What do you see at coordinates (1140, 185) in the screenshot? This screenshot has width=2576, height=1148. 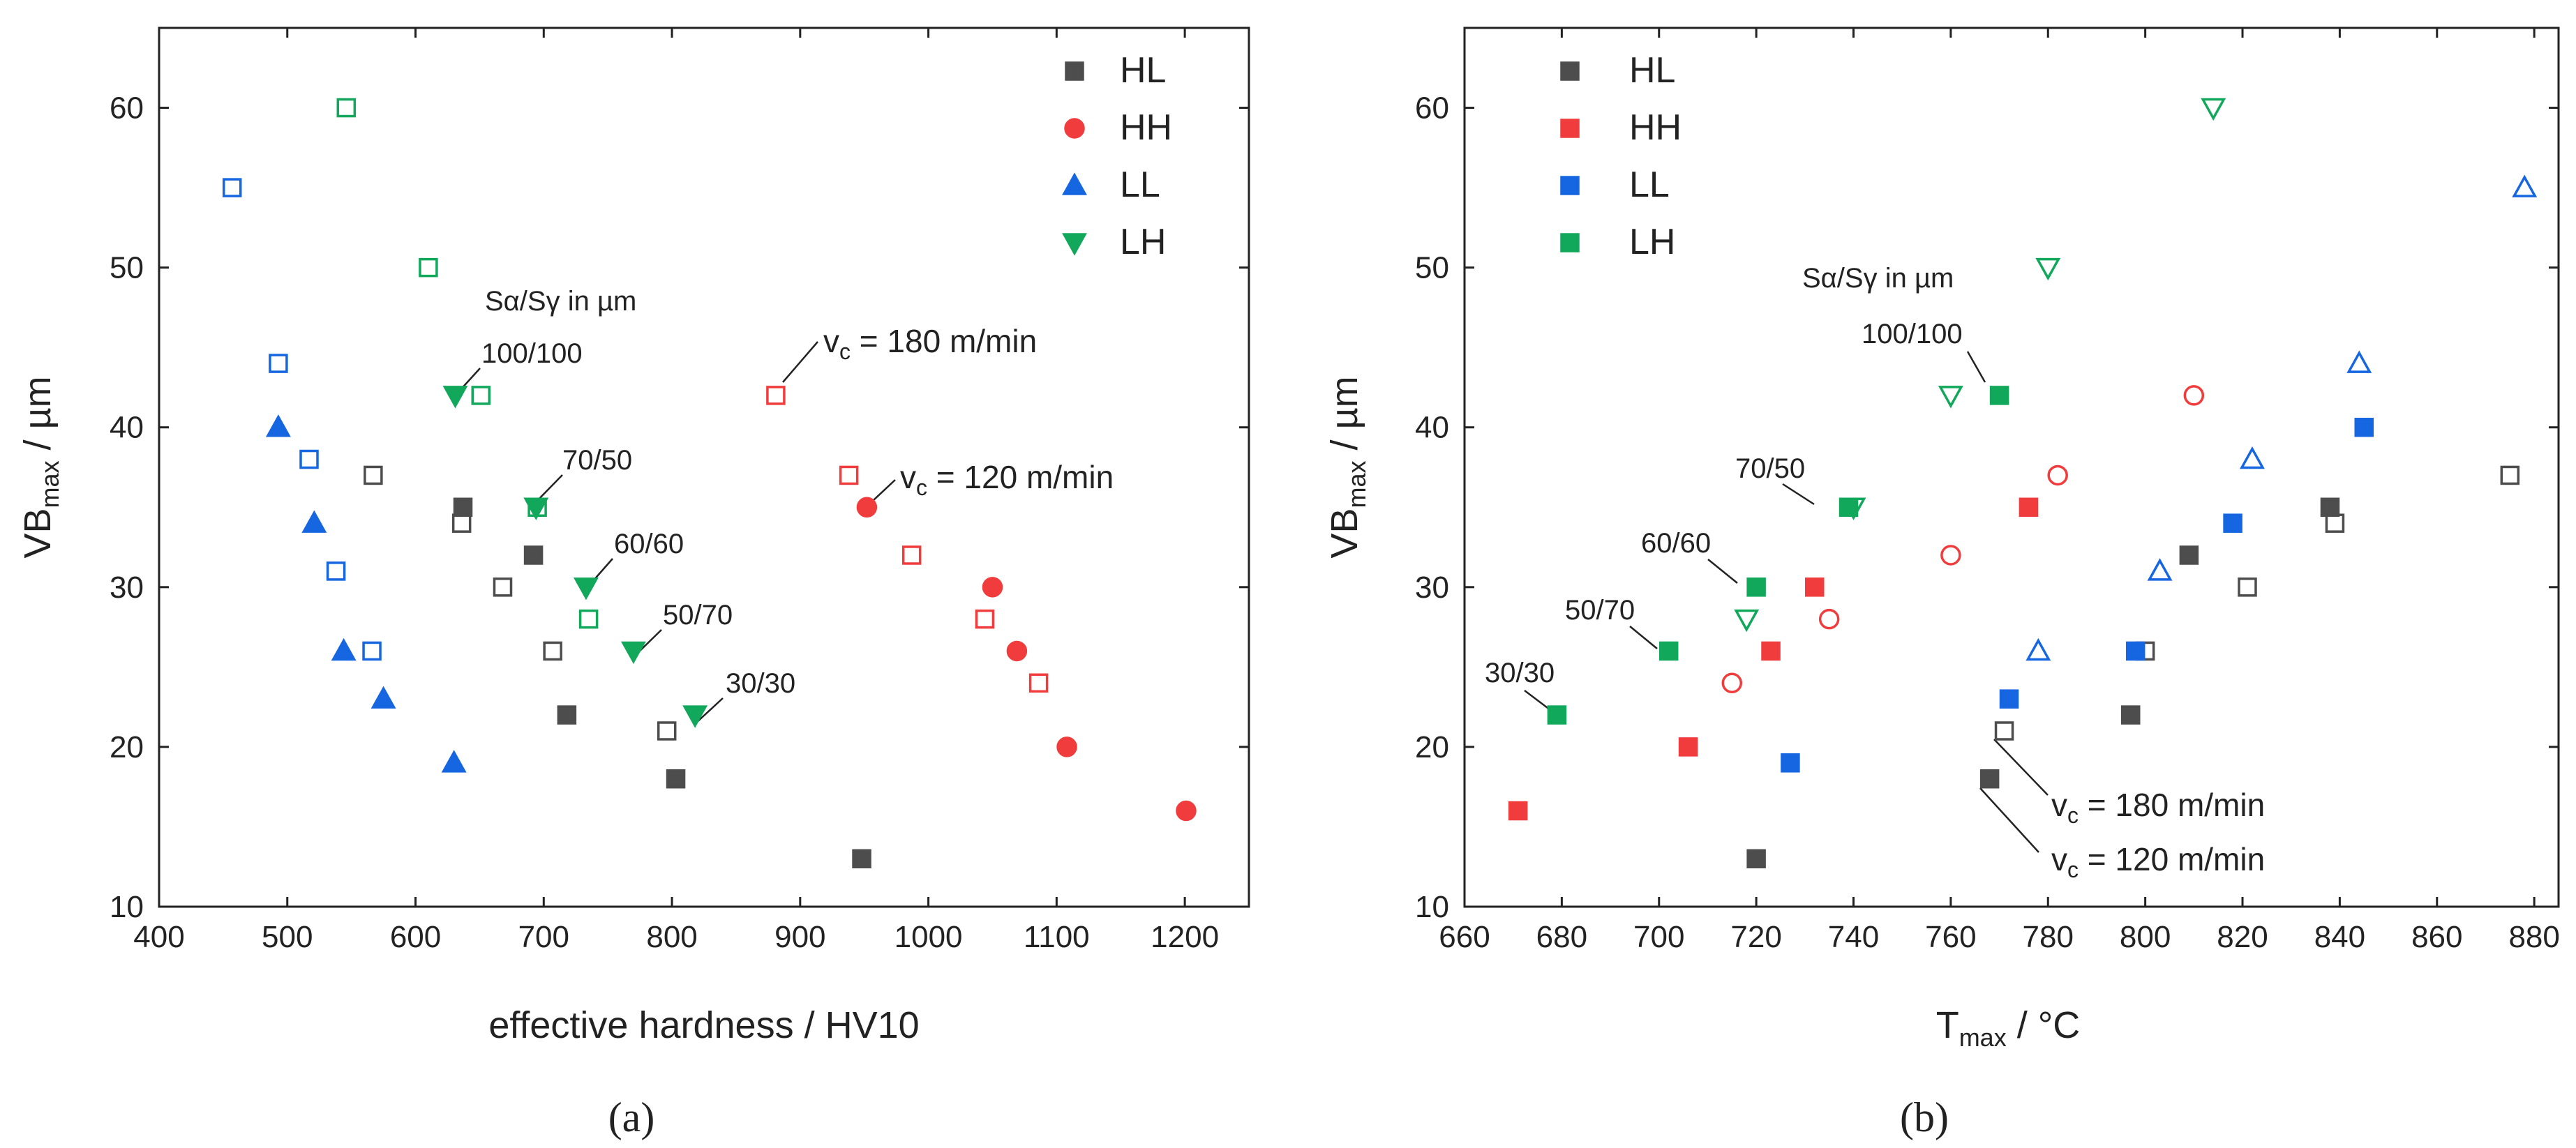 I see `legend-label-ll: LL` at bounding box center [1140, 185].